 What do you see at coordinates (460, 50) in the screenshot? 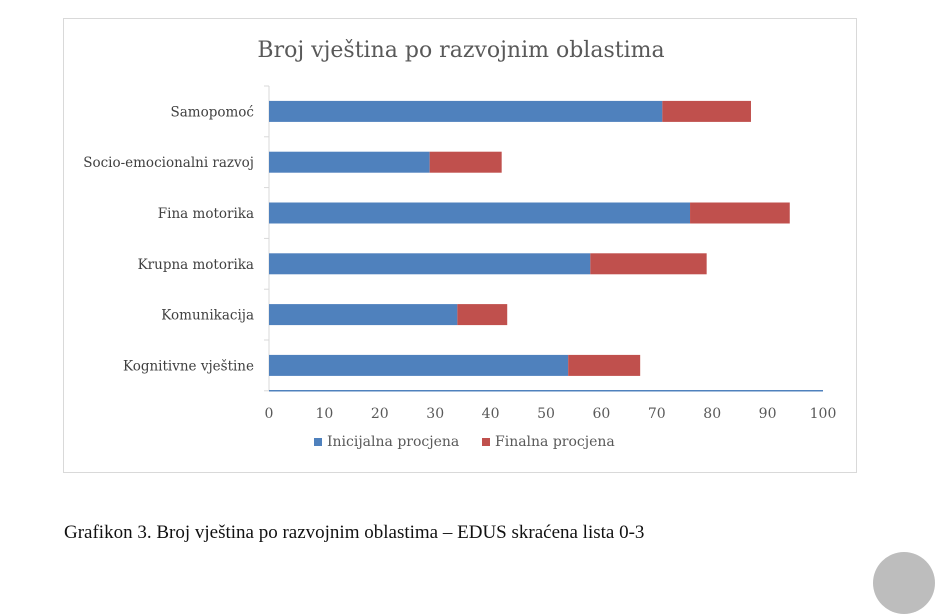
I see `chart-title: Broj vještina po razvojnim oblastima` at bounding box center [460, 50].